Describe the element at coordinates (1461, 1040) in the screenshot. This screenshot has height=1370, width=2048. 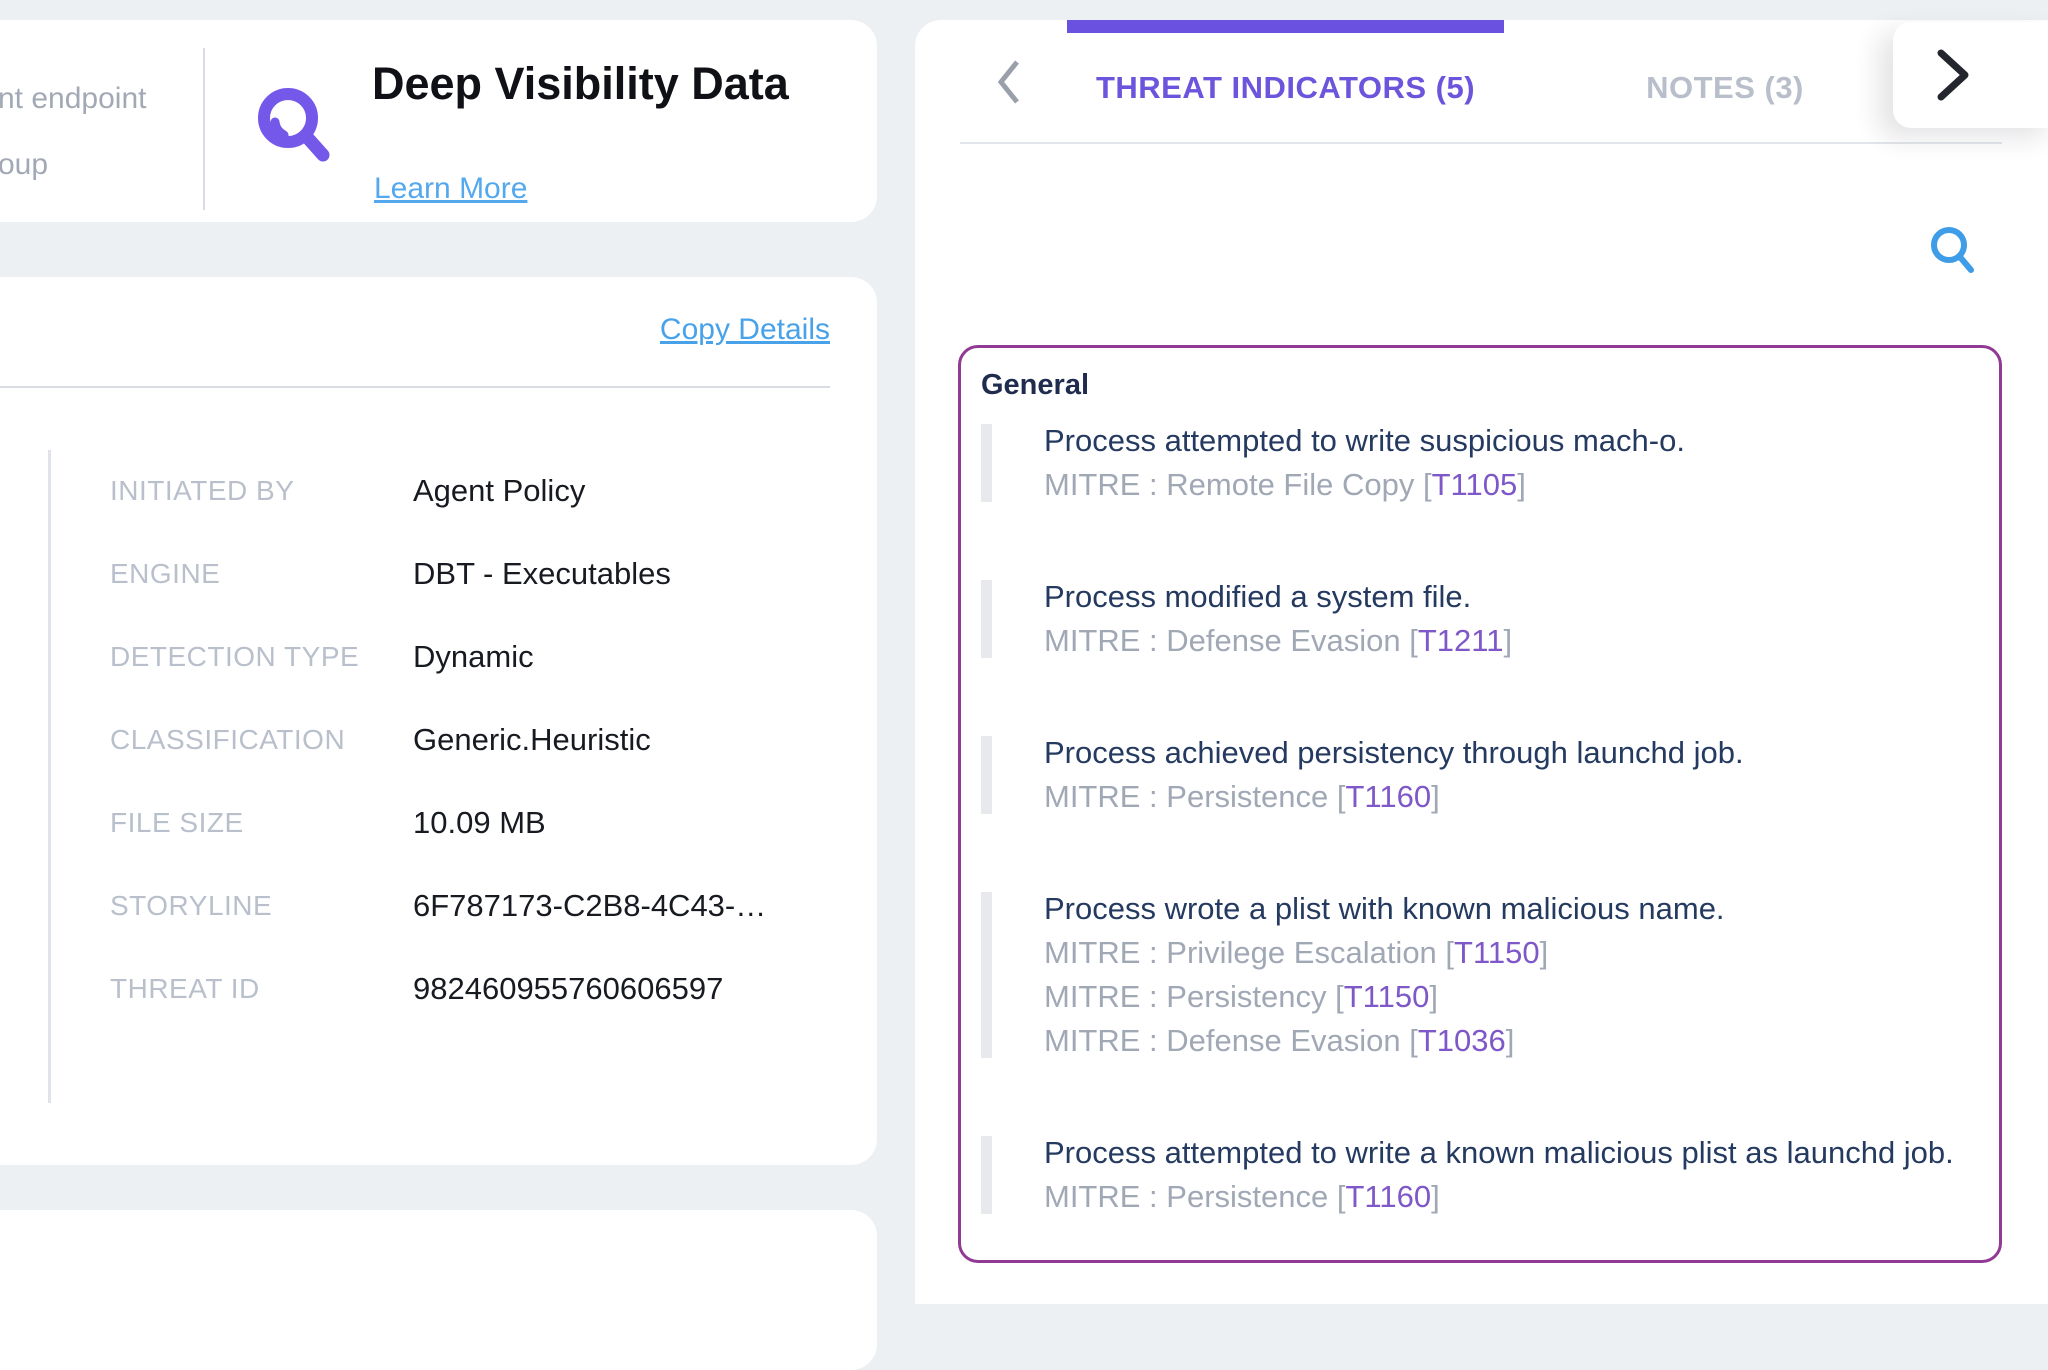
I see `mitre-code: T1036` at that location.